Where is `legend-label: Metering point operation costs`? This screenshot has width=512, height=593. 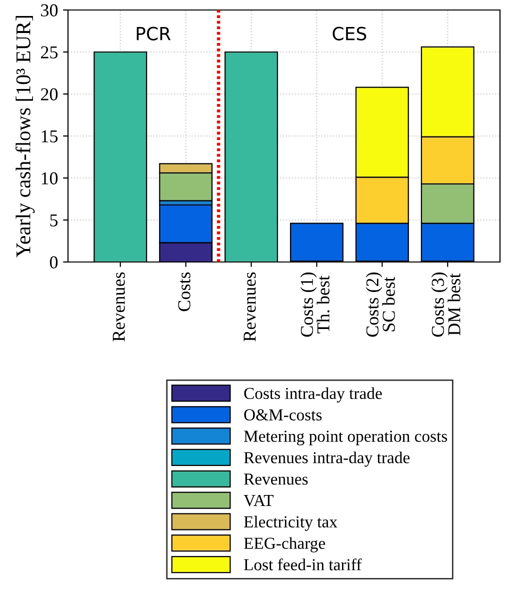
legend-label: Metering point operation costs is located at coordinates (346, 438).